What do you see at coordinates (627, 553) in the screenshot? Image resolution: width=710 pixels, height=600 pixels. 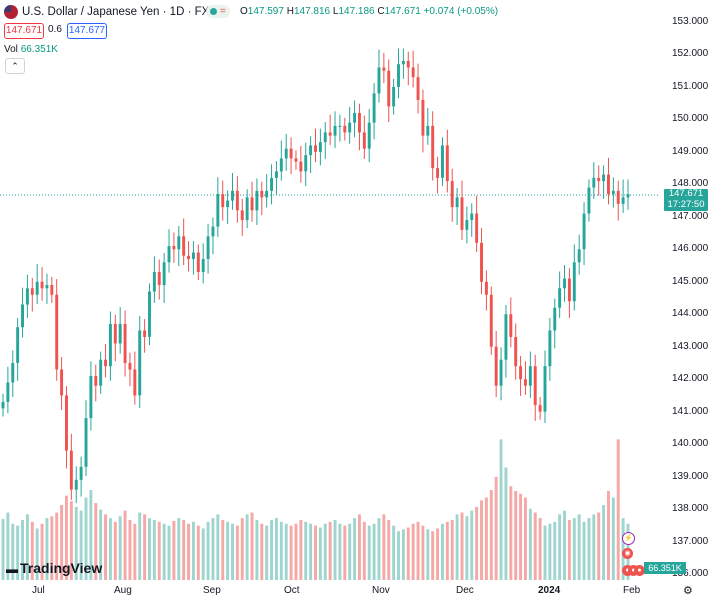 I see `event-marker-icon: ◉` at bounding box center [627, 553].